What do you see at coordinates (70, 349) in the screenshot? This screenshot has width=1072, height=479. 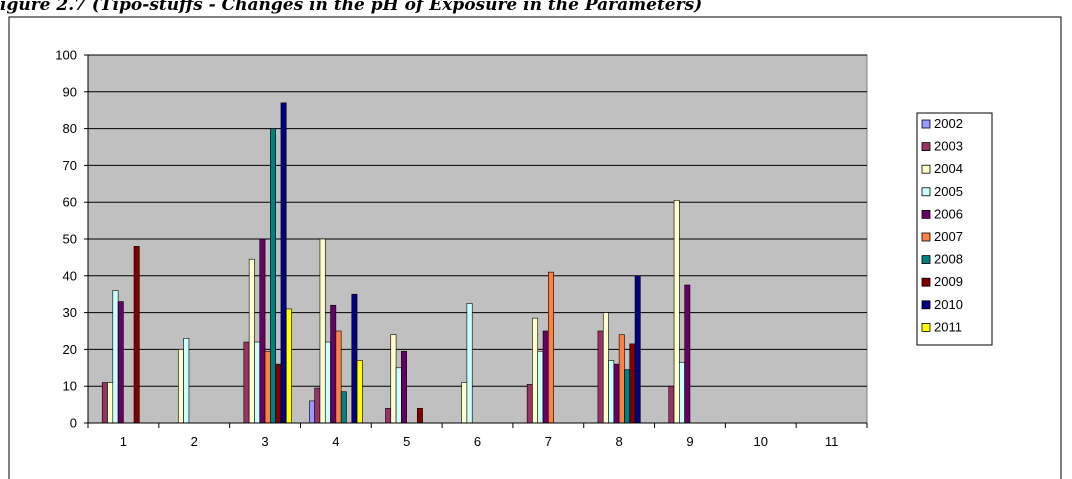 I see `y-tick-label: 20` at bounding box center [70, 349].